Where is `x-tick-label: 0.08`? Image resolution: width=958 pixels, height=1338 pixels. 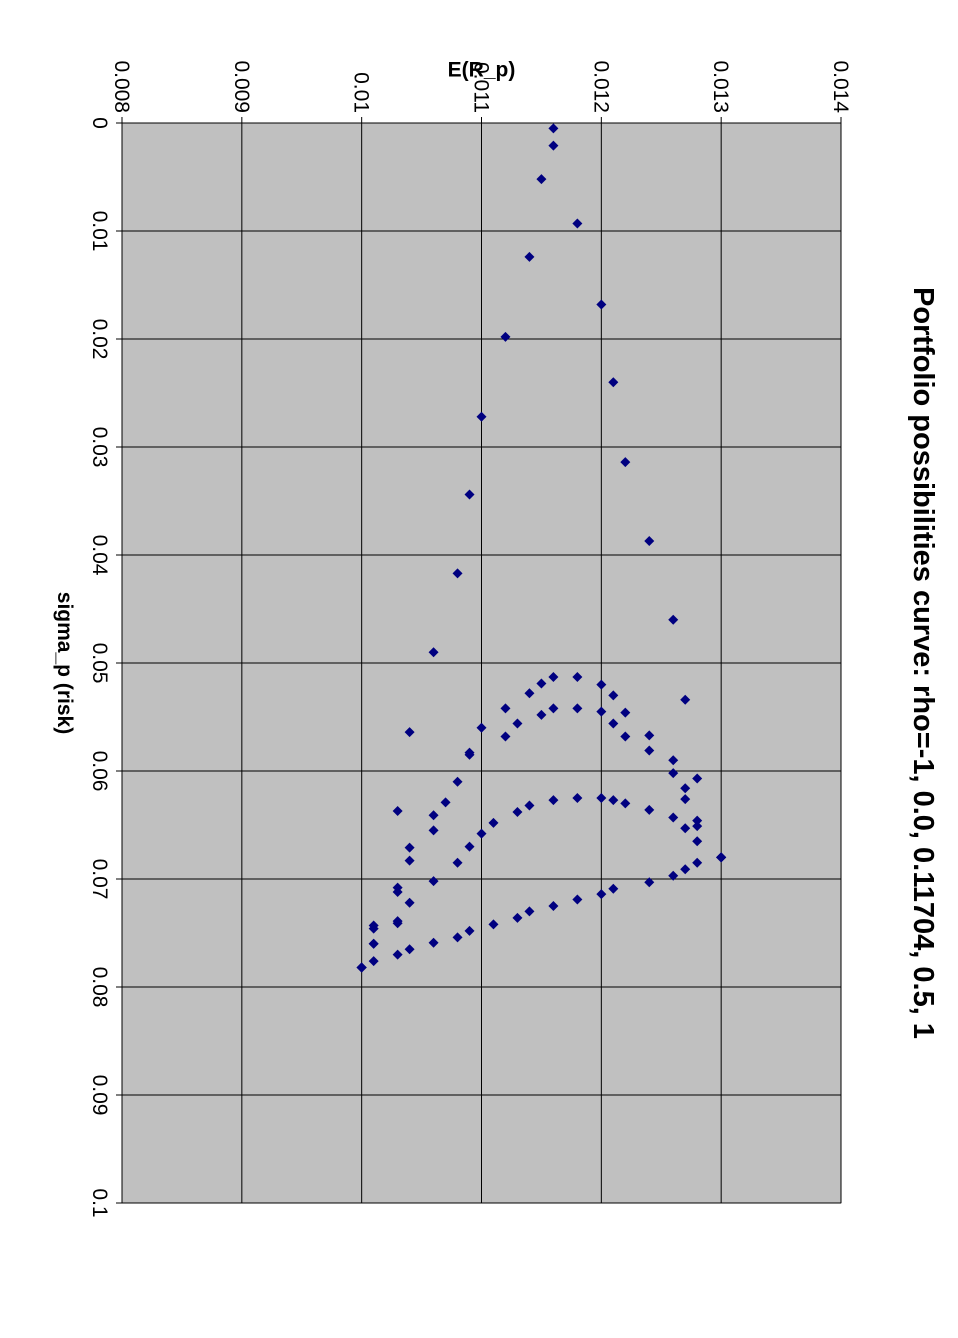 x-tick-label: 0.08 is located at coordinates (99, 987).